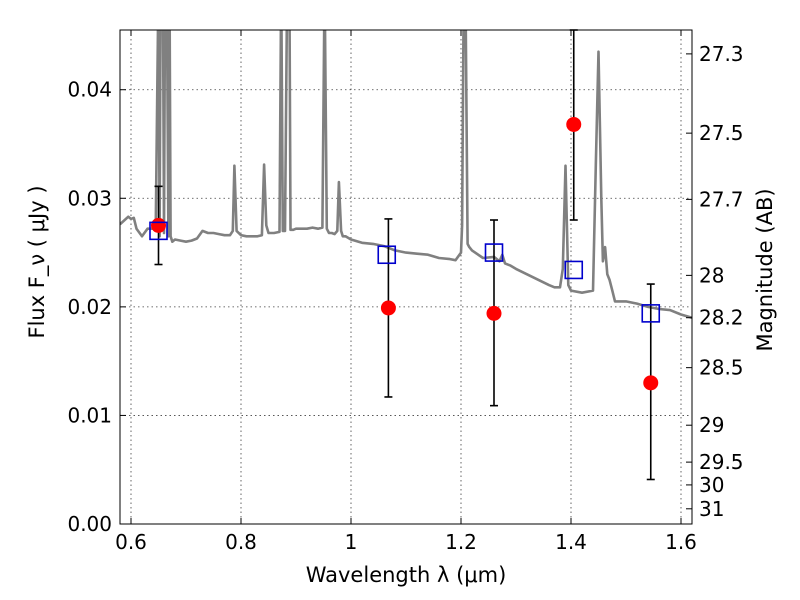 The image size is (800, 600). What do you see at coordinates (765, 269) in the screenshot?
I see `right-axis-label: Magnitude (AB)` at bounding box center [765, 269].